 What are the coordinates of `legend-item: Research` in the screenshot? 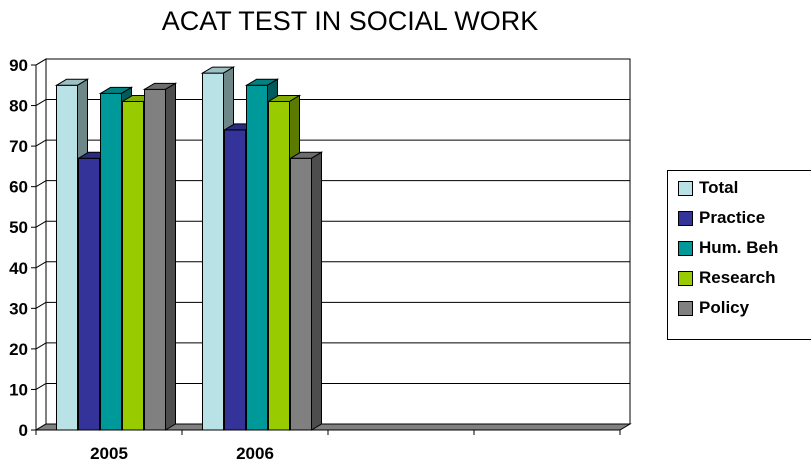 It's located at (727, 278).